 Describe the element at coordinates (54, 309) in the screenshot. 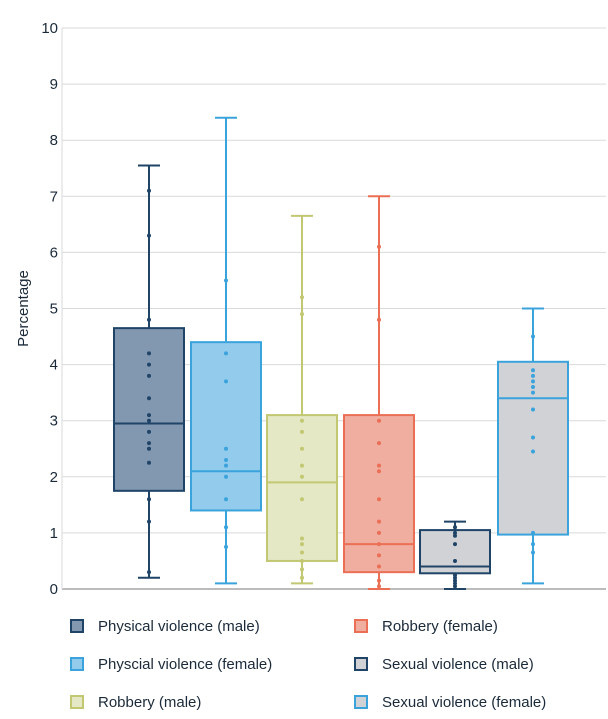

I see `y-tick-label: 5` at that location.